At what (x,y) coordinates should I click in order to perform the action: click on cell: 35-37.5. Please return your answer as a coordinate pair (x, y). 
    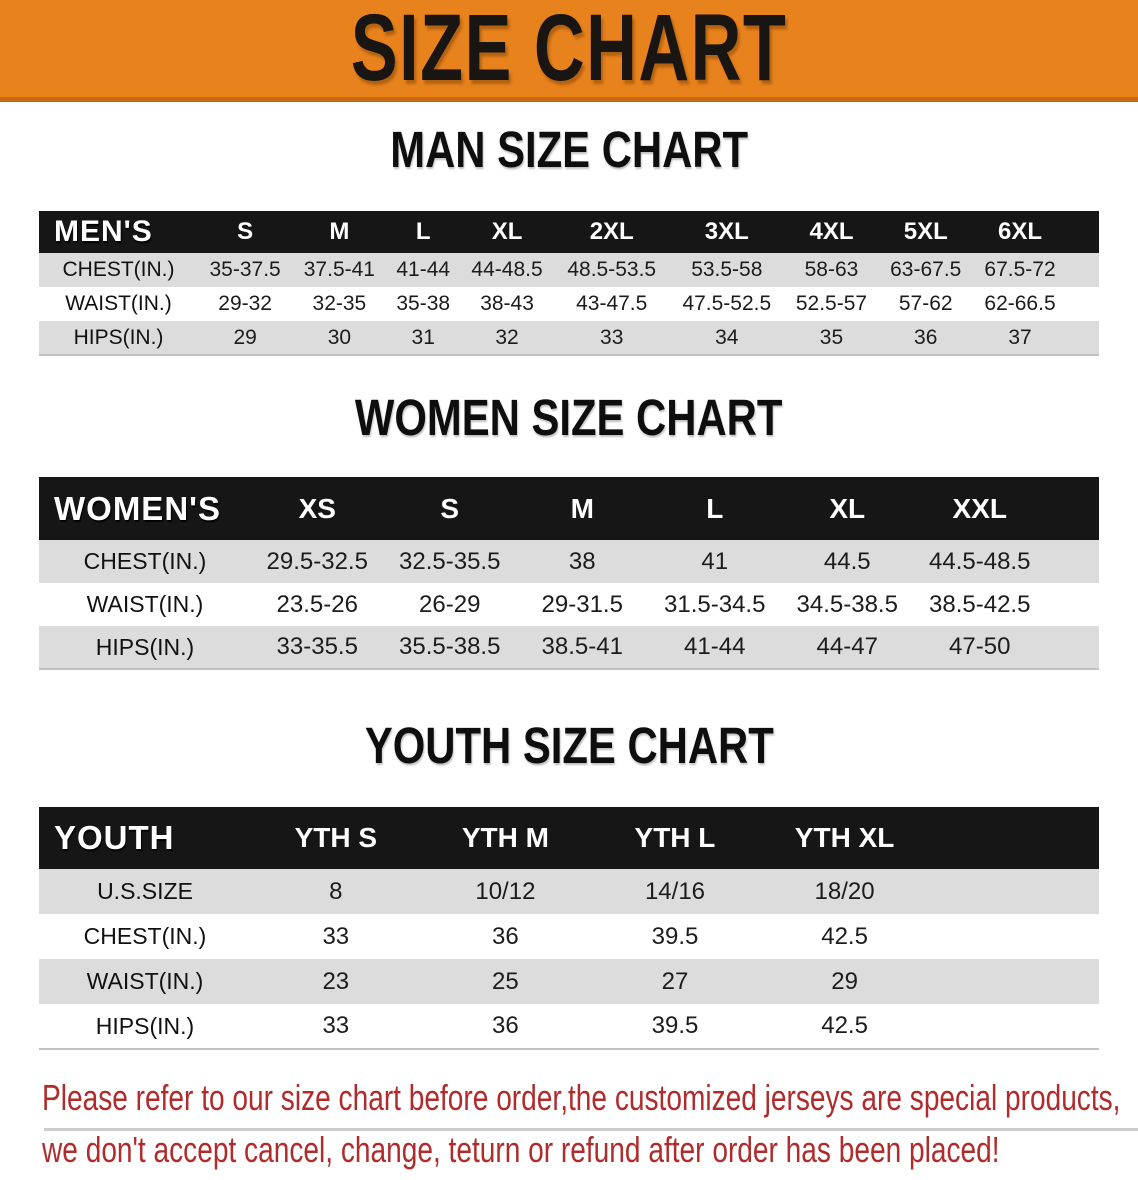
    Looking at the image, I should click on (245, 269).